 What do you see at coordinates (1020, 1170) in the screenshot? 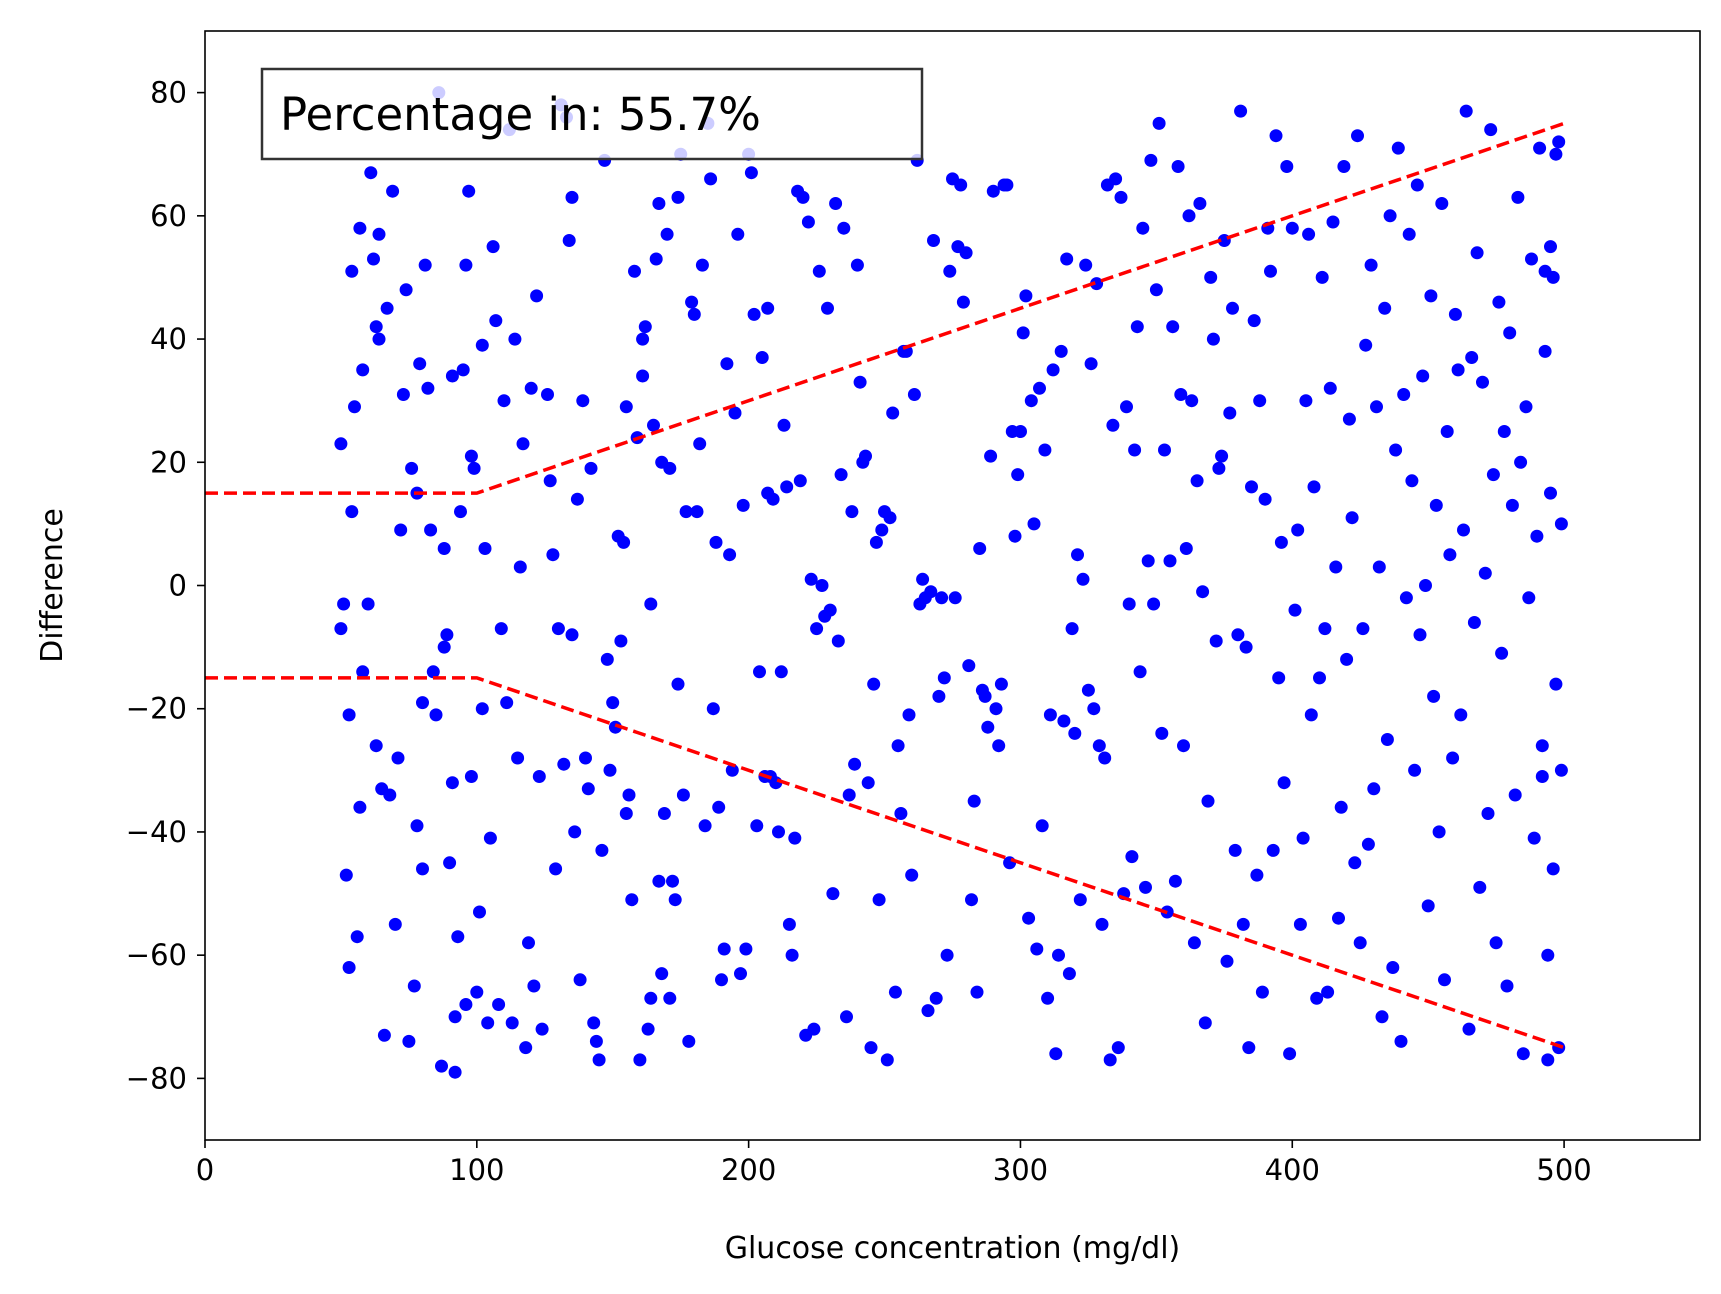
I see `x-tick-label: 300` at bounding box center [1020, 1170].